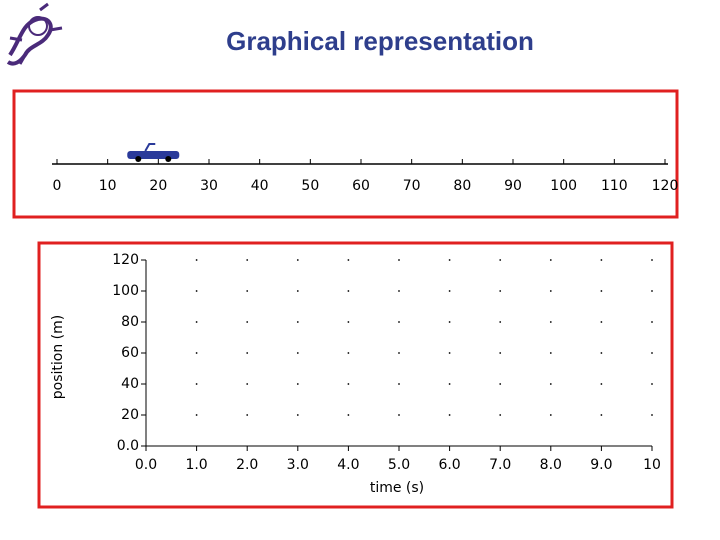 This screenshot has width=720, height=540. Describe the element at coordinates (58, 357) in the screenshot. I see `y-axis-label: position (m)` at that location.